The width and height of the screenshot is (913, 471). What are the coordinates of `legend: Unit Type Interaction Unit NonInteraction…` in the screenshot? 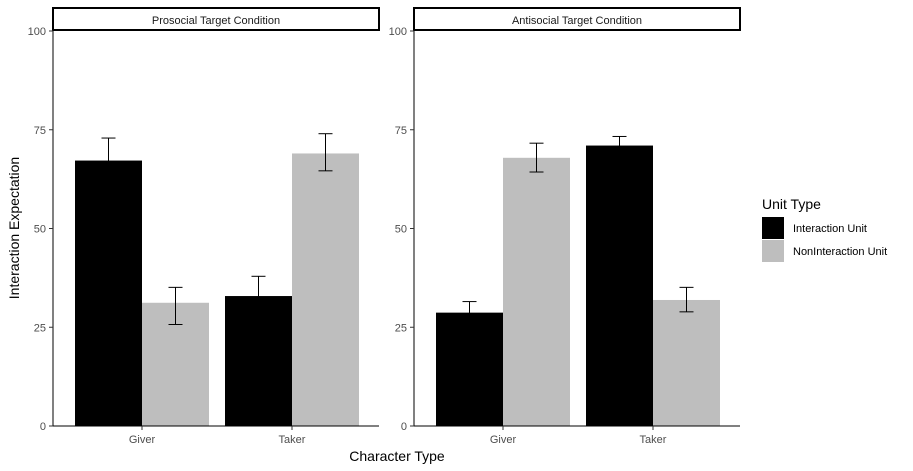 It's located at (824, 229).